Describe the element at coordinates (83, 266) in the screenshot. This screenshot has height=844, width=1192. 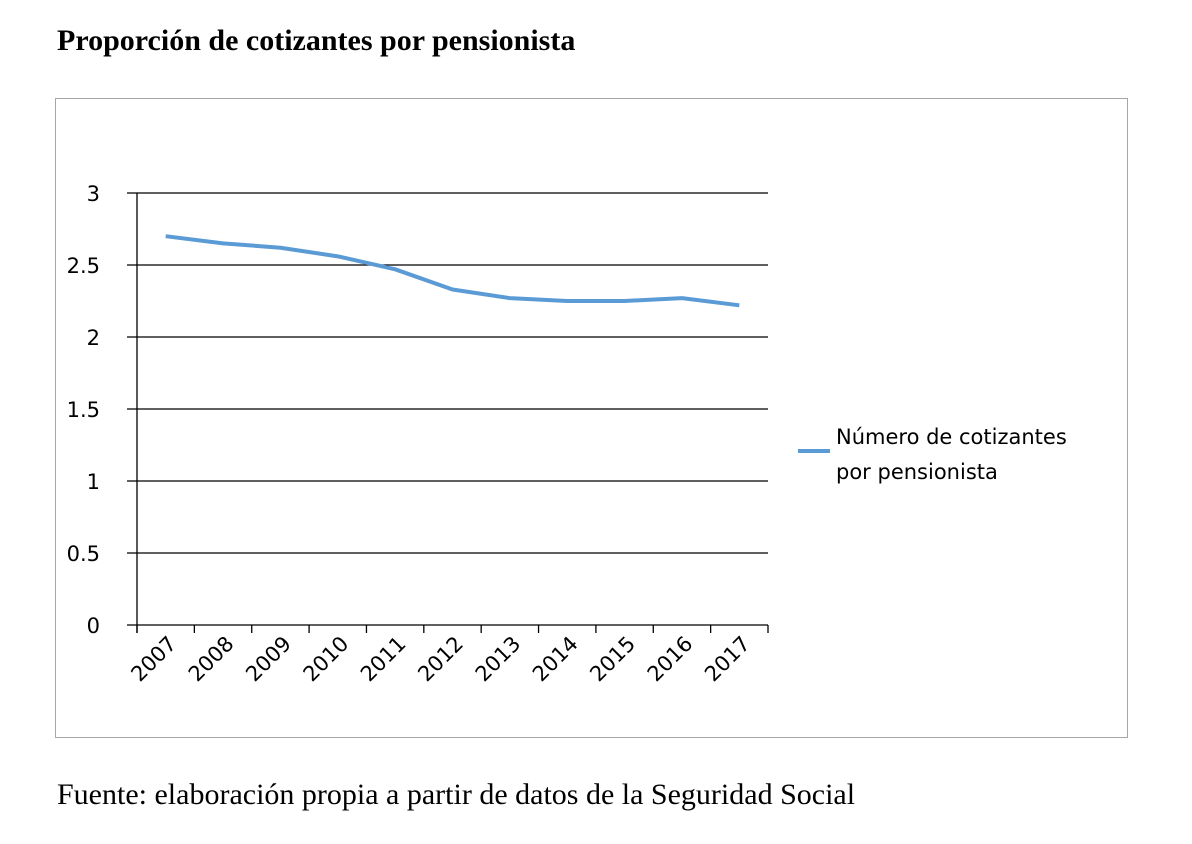
I see `y-tick-label: 2.5` at that location.